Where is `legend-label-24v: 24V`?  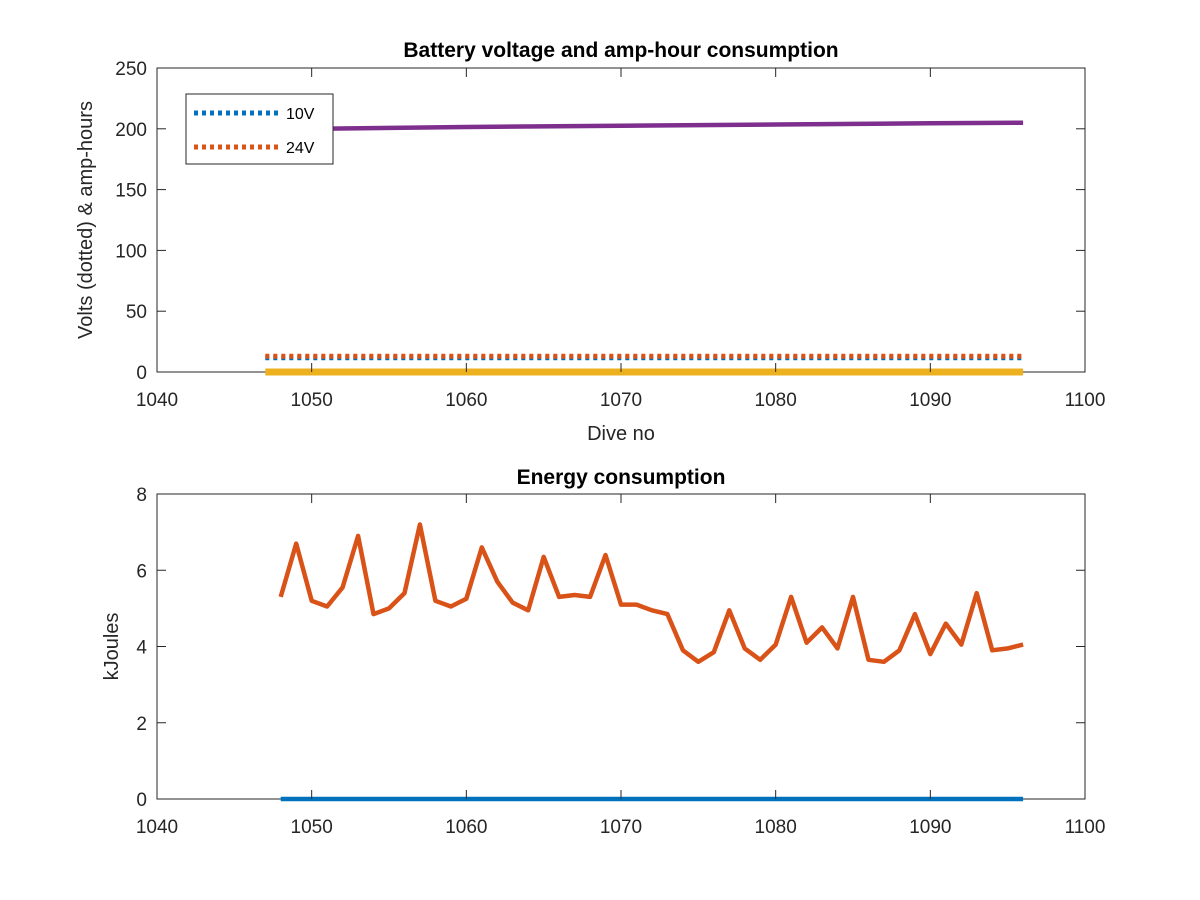
legend-label-24v: 24V is located at coordinates (300, 148).